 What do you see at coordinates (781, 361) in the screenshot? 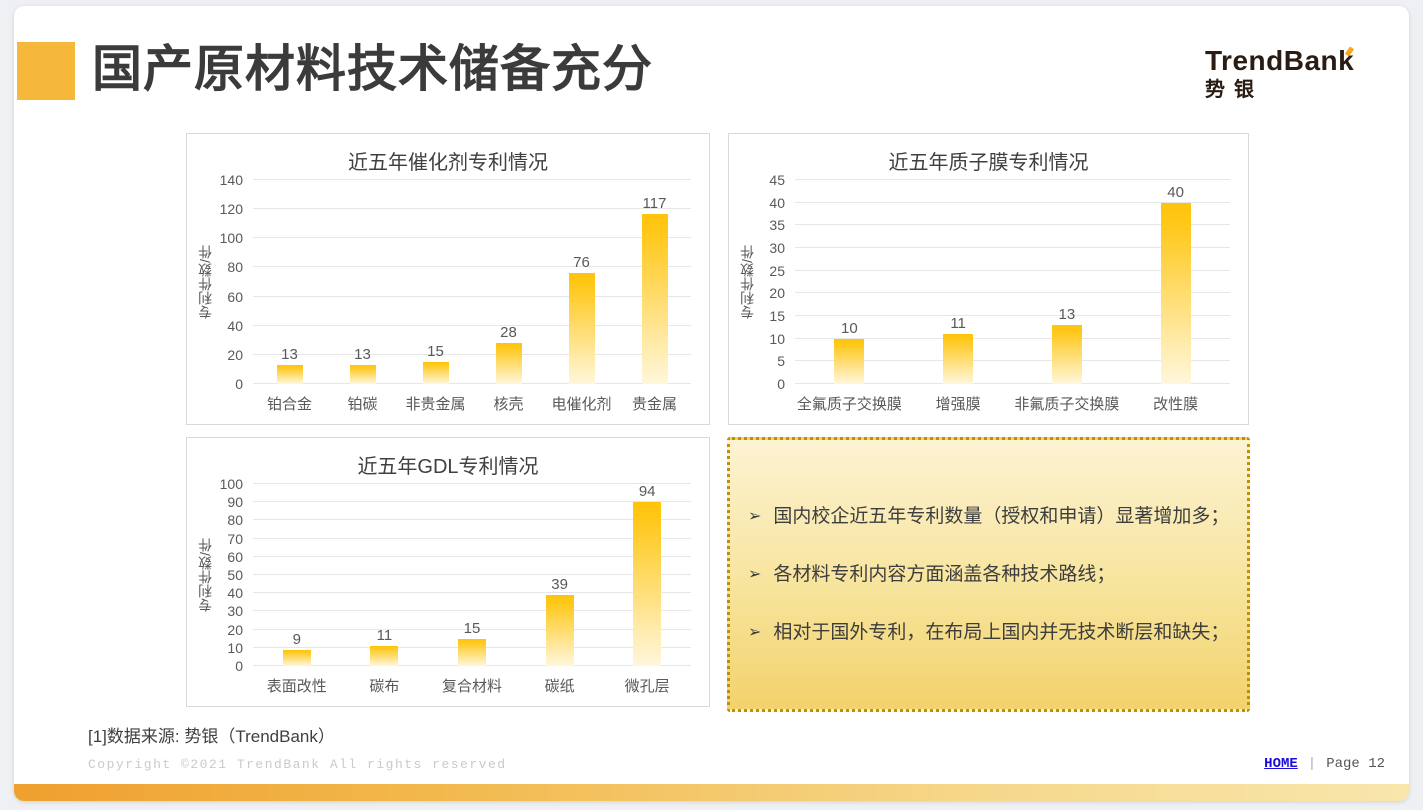
I see `y-tick-label: 5` at bounding box center [781, 361].